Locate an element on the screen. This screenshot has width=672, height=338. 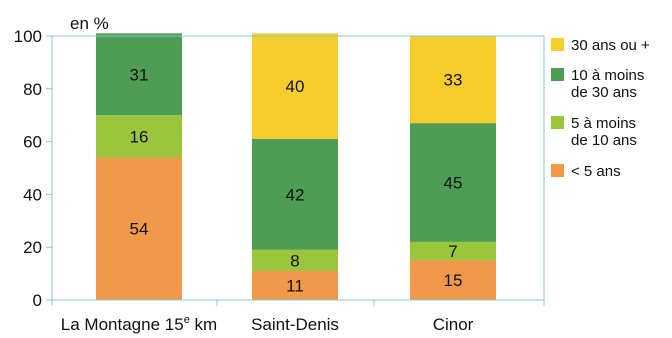
data-label: 31 is located at coordinates (139, 74).